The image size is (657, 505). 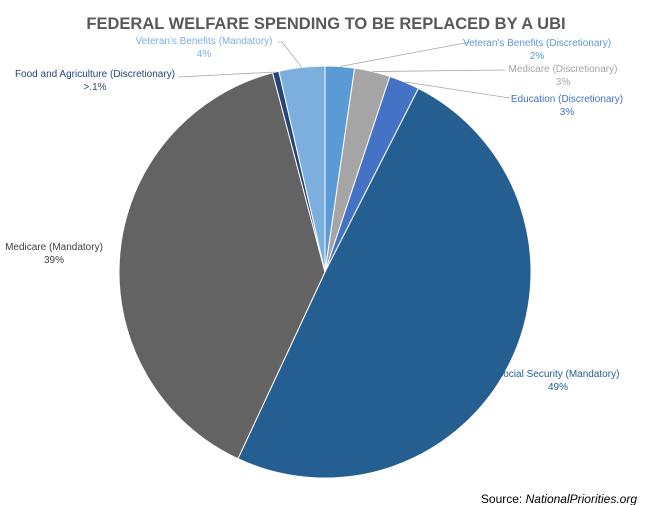 I want to click on slice-name: Medicare (Discretionary), so click(x=563, y=69).